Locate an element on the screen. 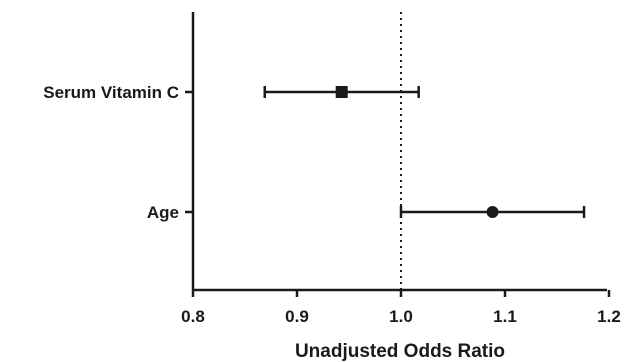 Image resolution: width=629 pixels, height=362 pixels. x-tick-label: 0.9 is located at coordinates (297, 316).